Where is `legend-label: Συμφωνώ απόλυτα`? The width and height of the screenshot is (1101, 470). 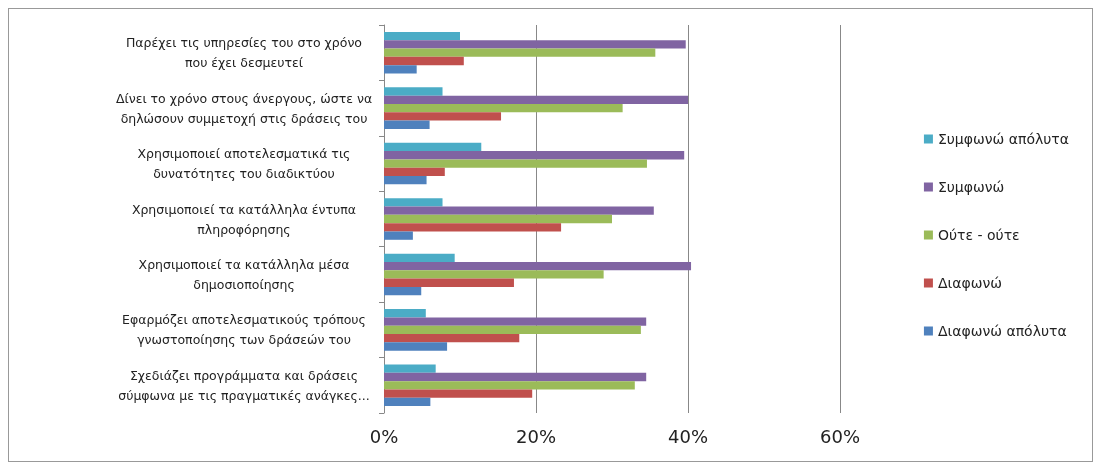 legend-label: Συμφωνώ απόλυτα is located at coordinates (1003, 139).